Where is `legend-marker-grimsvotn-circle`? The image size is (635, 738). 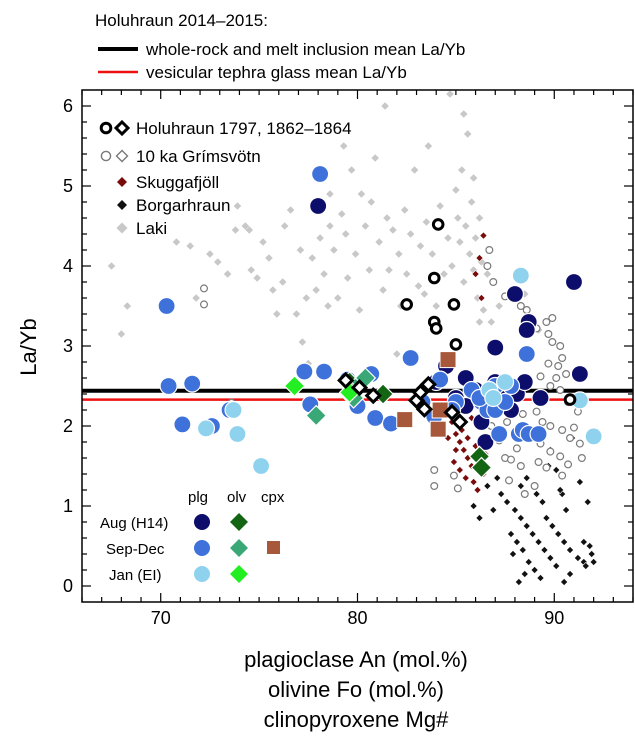
legend-marker-grimsvotn-circle is located at coordinates (106, 156).